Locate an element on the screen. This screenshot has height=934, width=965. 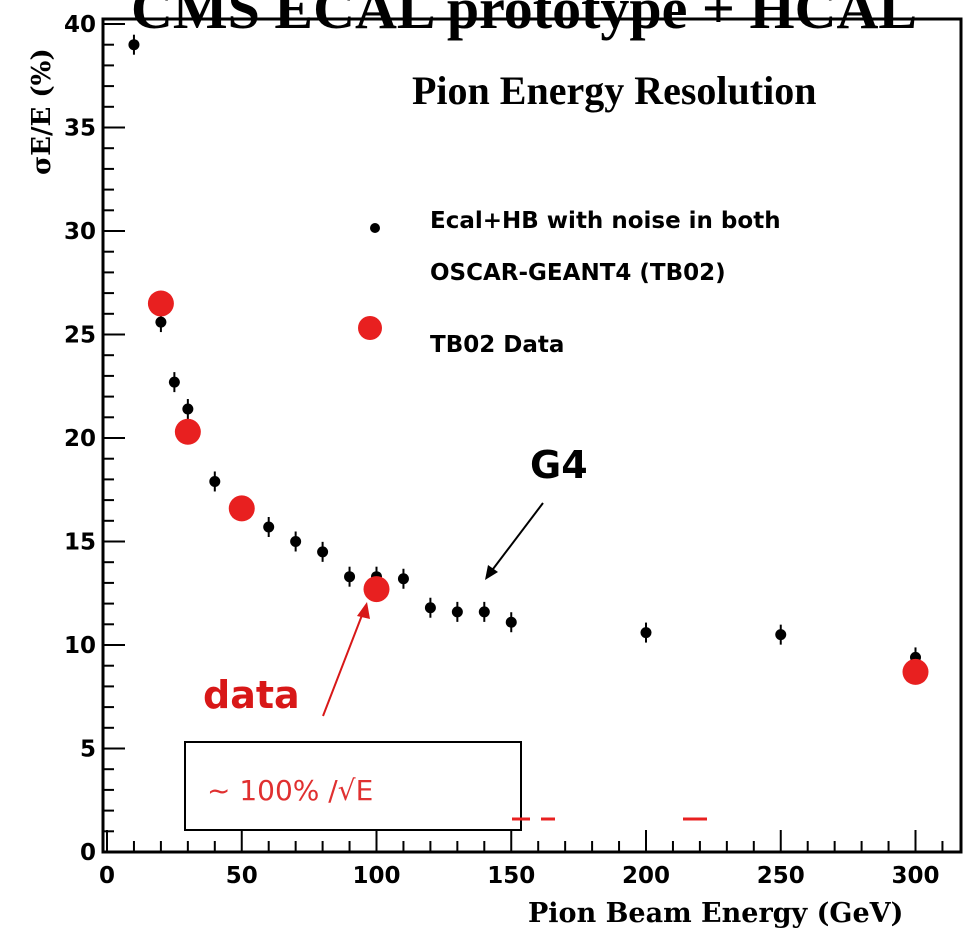
g4-arrow-head is located at coordinates (491, 572).